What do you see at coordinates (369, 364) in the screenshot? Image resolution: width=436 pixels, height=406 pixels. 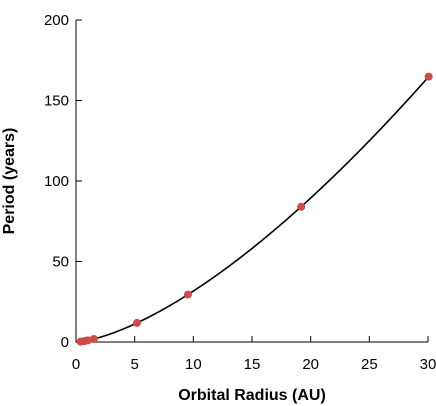 I see `x-tick-label: 25` at bounding box center [369, 364].